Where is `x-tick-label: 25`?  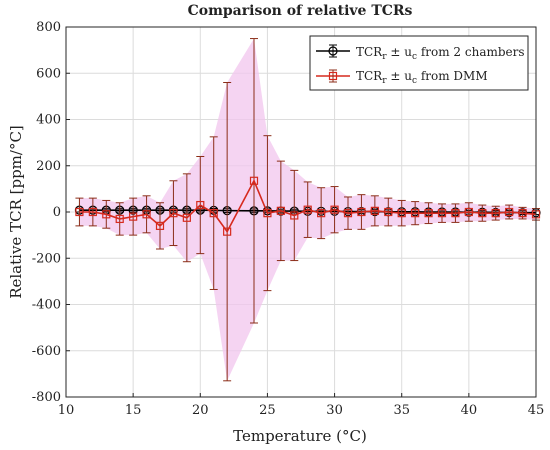
x-tick-label: 25 is located at coordinates (267, 410).